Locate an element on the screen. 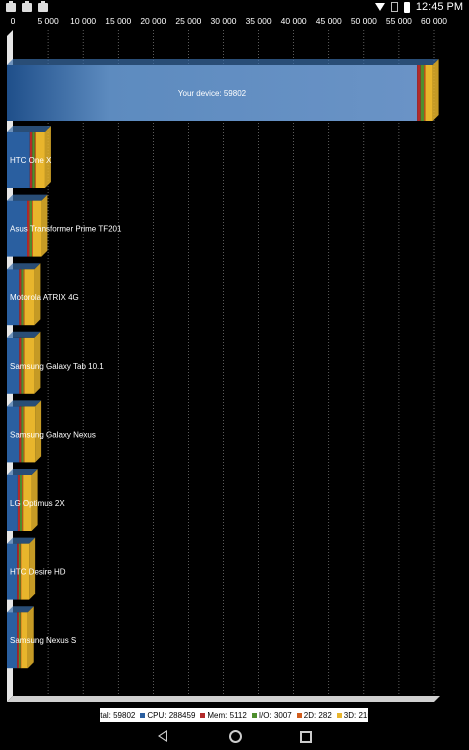 The image size is (469, 750). back-icon is located at coordinates (162, 736).